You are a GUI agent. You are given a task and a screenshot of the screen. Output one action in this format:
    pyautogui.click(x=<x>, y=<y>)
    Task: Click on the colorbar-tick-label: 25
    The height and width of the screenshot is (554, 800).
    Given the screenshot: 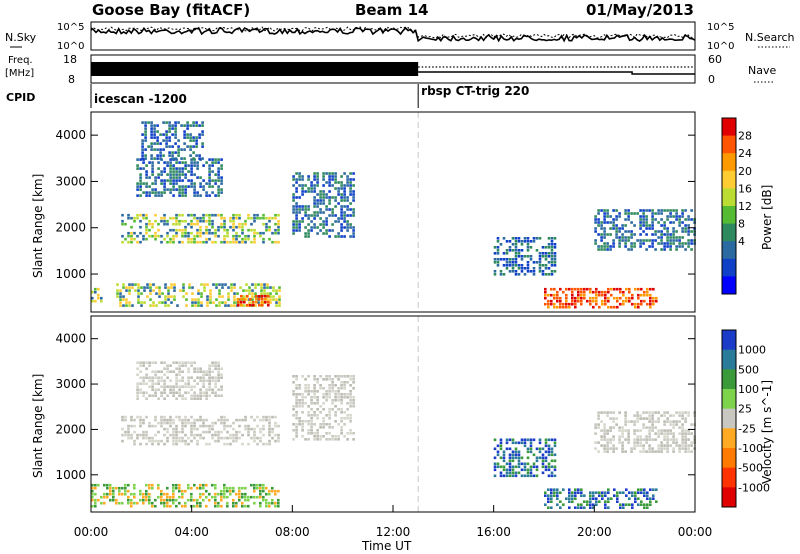 What is the action you would take?
    pyautogui.click(x=745, y=409)
    